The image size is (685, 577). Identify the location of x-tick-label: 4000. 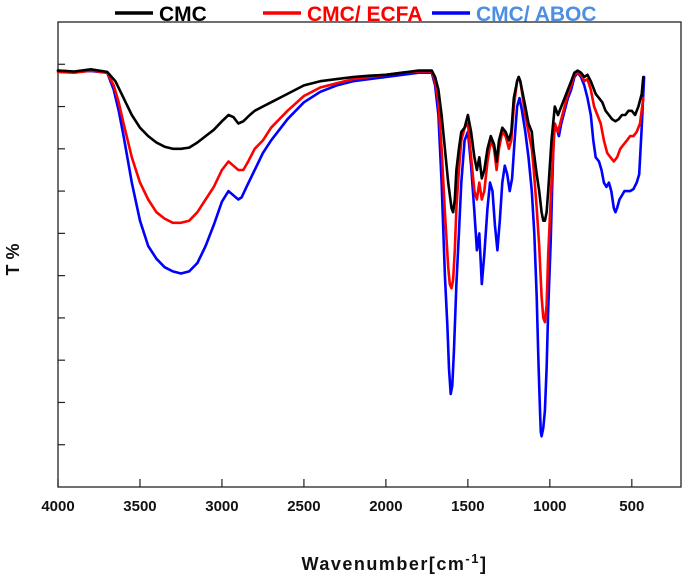
(57, 506).